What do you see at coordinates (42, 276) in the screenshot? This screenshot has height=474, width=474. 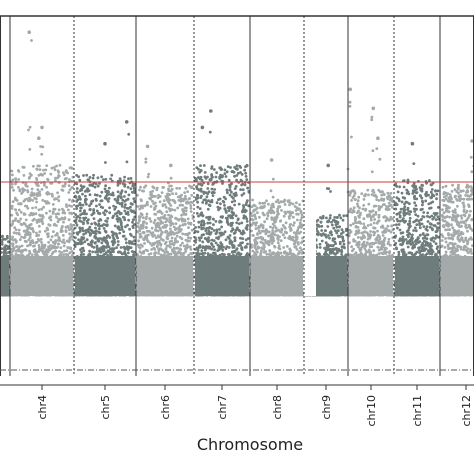 I see `dense-point-band` at bounding box center [42, 276].